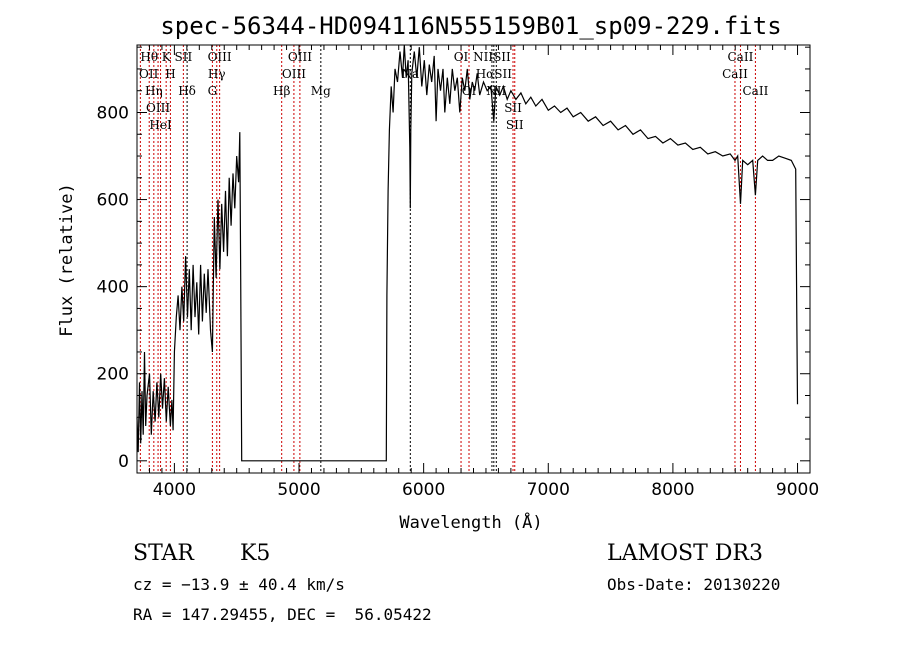 This screenshot has width=900, height=649. I want to click on y-axis-label: Flux (relative), so click(67, 260).